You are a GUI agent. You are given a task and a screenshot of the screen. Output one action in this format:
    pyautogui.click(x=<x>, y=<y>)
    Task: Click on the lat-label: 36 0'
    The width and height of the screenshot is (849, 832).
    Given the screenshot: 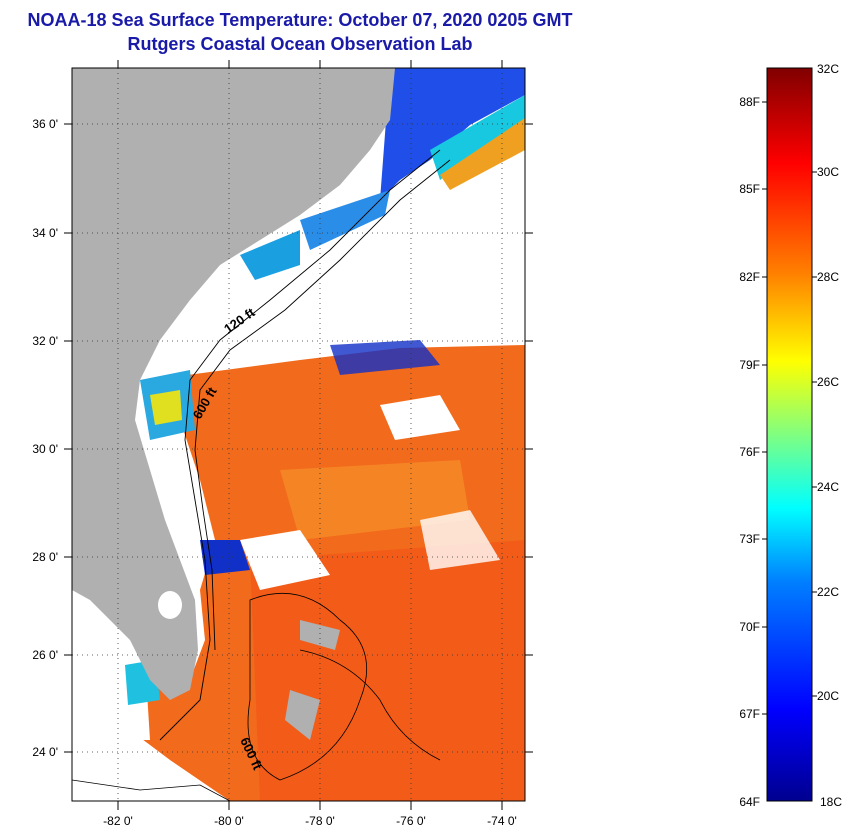 What is the action you would take?
    pyautogui.click(x=45, y=124)
    